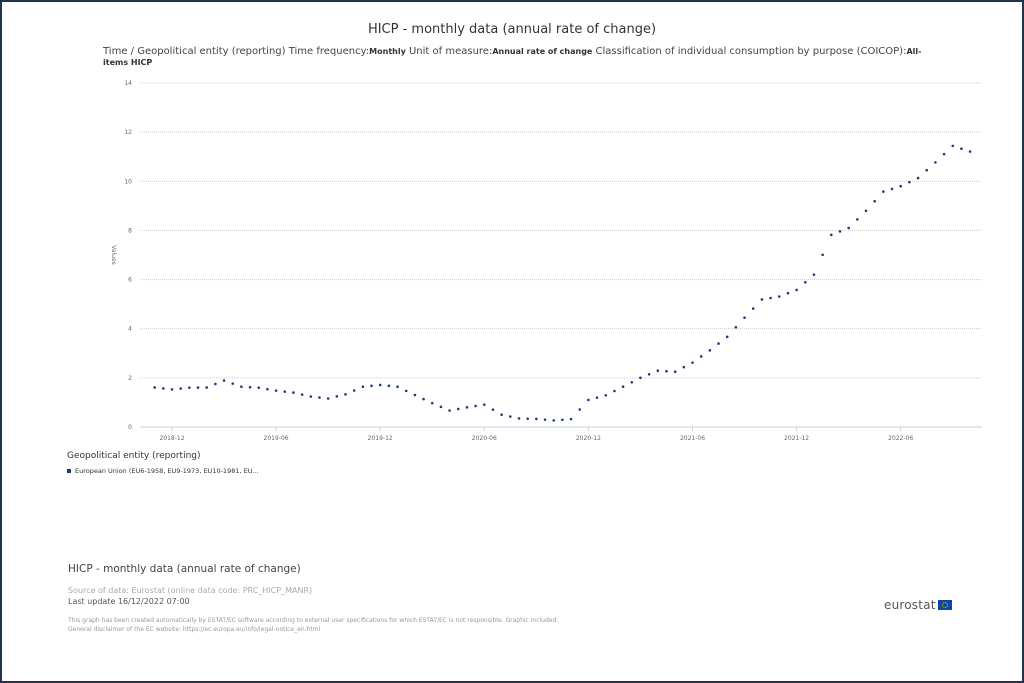 The image size is (1024, 683). What do you see at coordinates (910, 605) in the screenshot?
I see `logo-text: eurostat` at bounding box center [910, 605].